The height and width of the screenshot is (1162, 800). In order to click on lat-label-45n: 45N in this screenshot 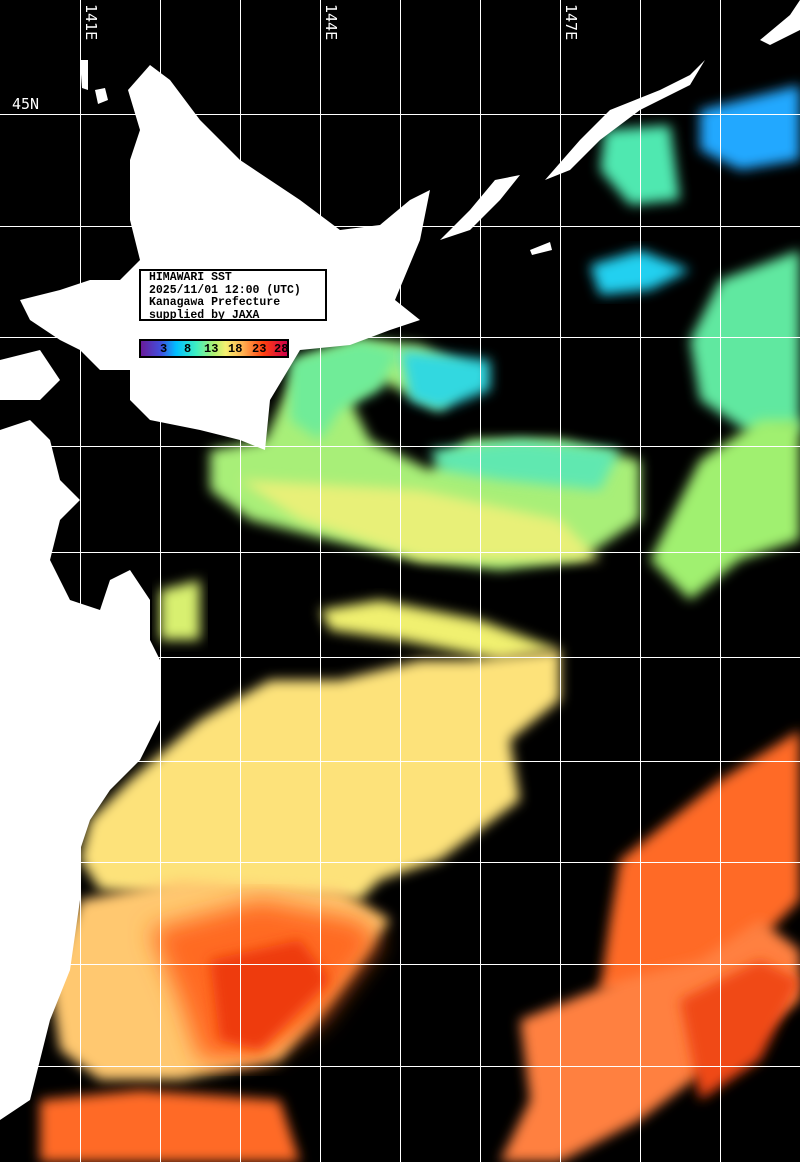, I will do `click(26, 104)`.